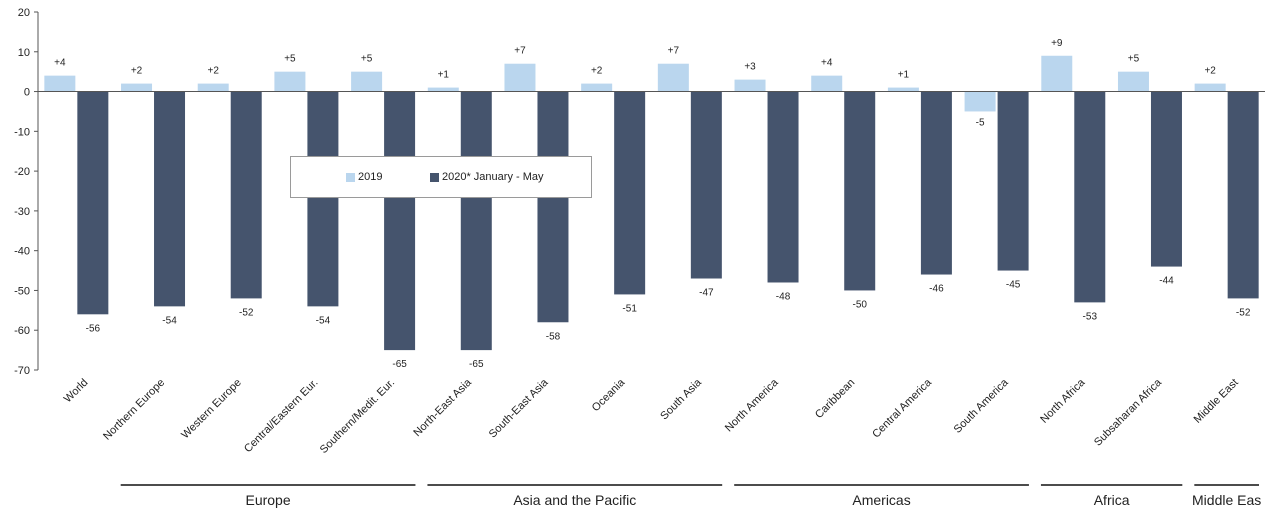  I want to click on category-label: Western Europe, so click(211, 409).